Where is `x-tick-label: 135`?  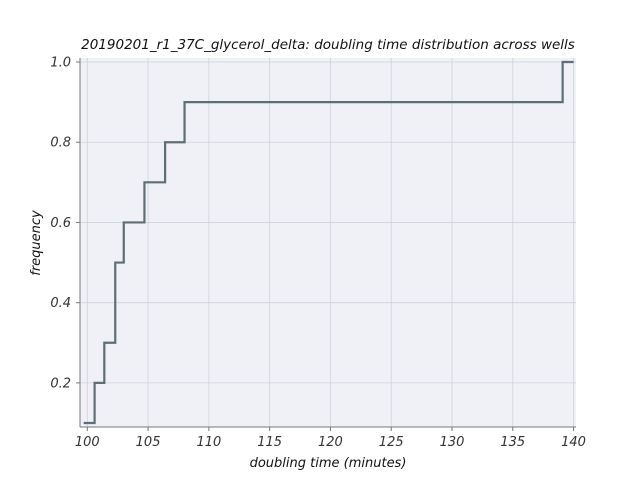 x-tick-label: 135 is located at coordinates (512, 442).